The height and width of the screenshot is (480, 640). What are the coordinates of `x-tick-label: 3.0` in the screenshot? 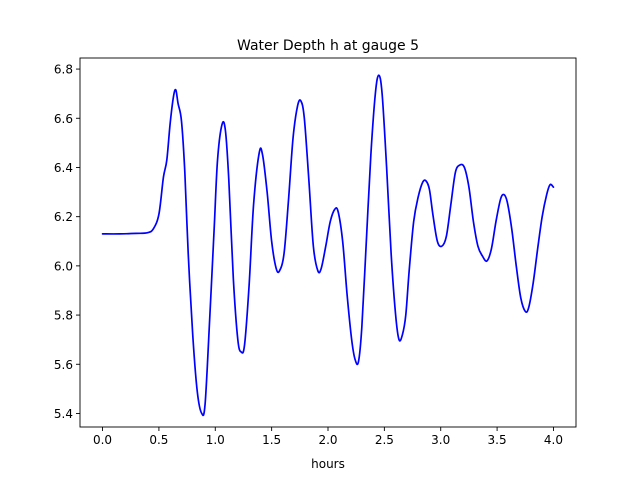 It's located at (440, 440).